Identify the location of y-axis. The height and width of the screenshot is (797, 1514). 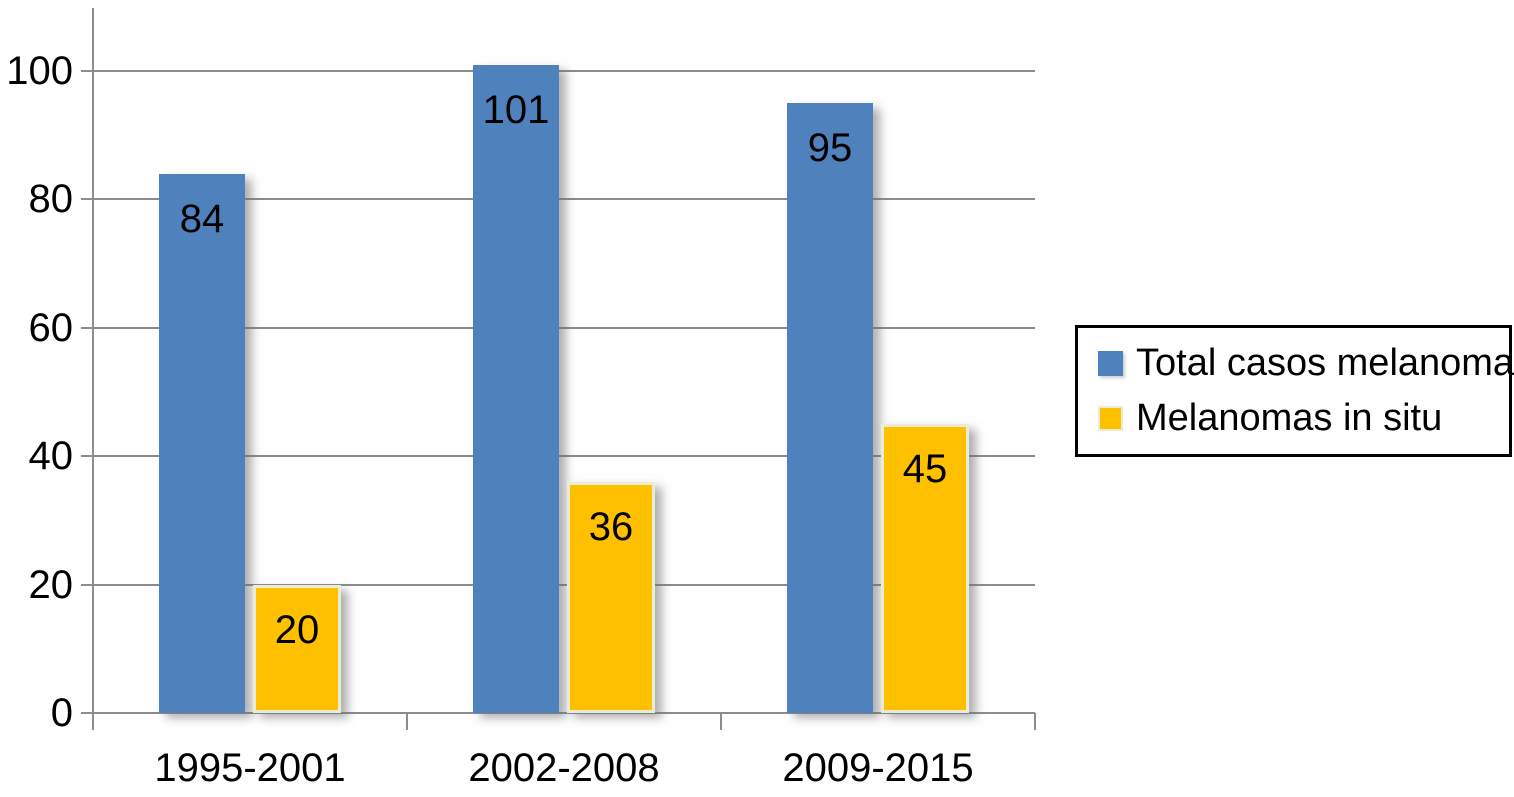
(93, 369).